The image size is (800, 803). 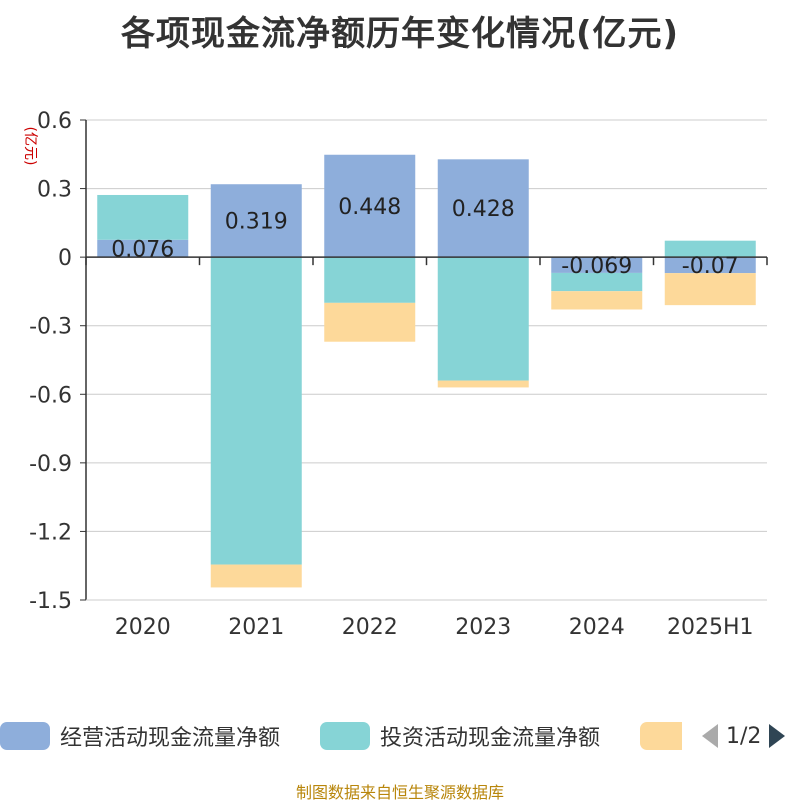 I want to click on data-label: 0.428, so click(x=483, y=209).